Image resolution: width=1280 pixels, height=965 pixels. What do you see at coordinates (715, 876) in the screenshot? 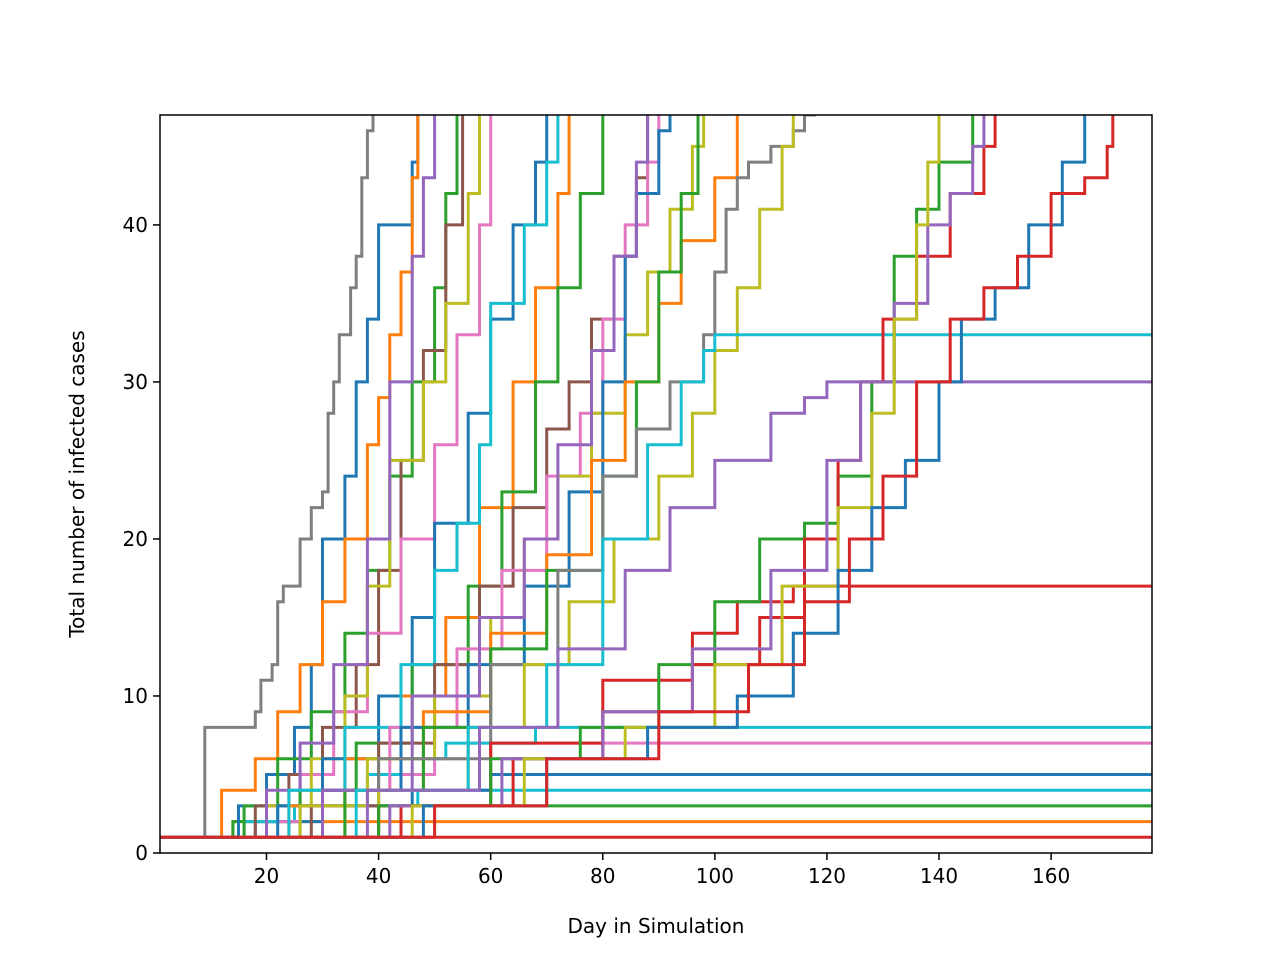
I see `x-tick-label: 100` at bounding box center [715, 876].